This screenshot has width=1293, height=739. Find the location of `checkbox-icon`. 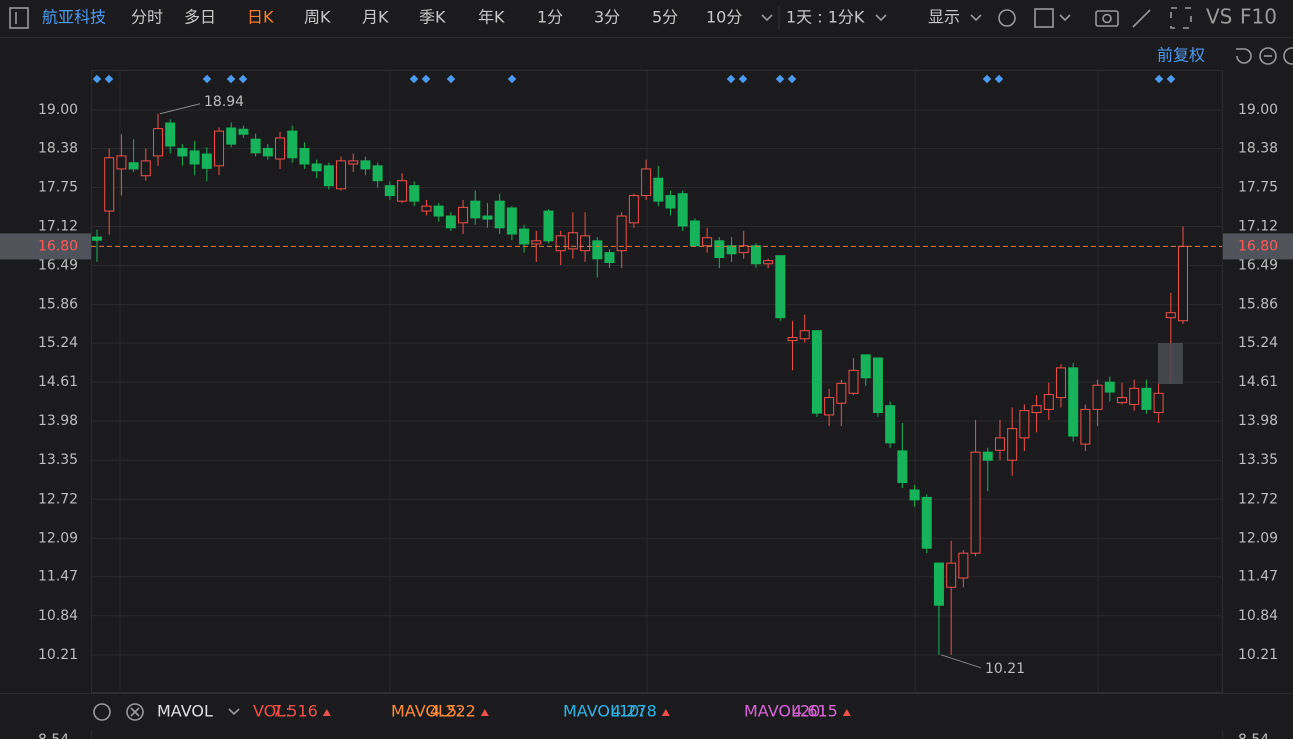

checkbox-icon is located at coordinates (1044, 18).